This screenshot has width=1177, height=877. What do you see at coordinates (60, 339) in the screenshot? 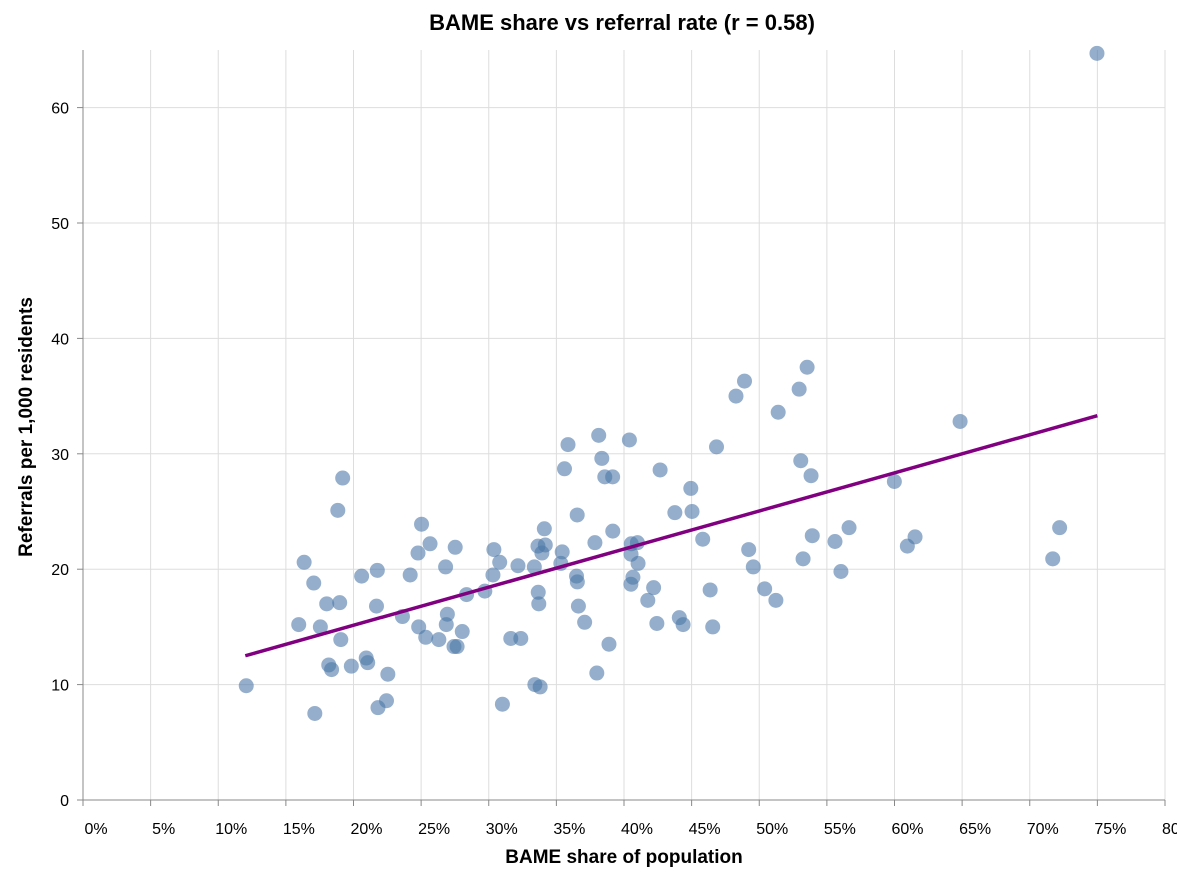
I see `y-tick-label: 40` at bounding box center [60, 339].